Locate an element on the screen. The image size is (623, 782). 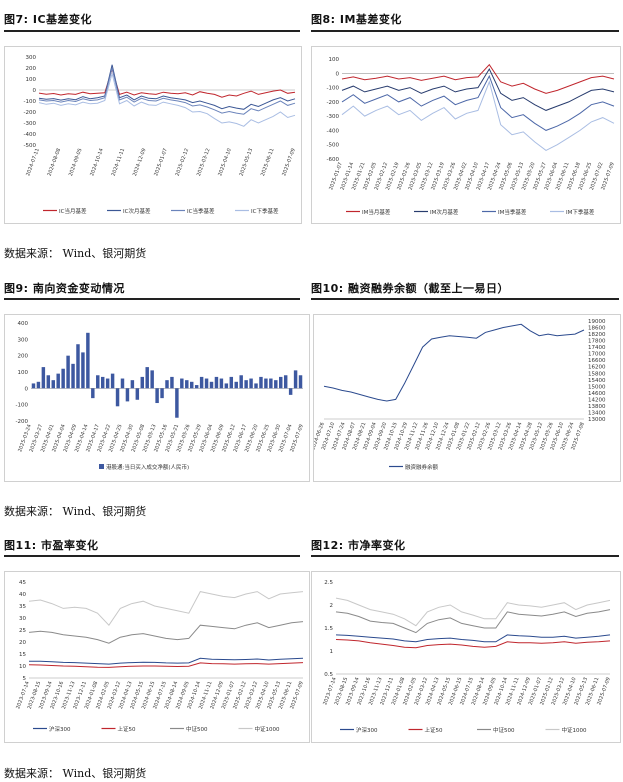
x-tick-label: 2025-01-07 is located at coordinates (161, 162).